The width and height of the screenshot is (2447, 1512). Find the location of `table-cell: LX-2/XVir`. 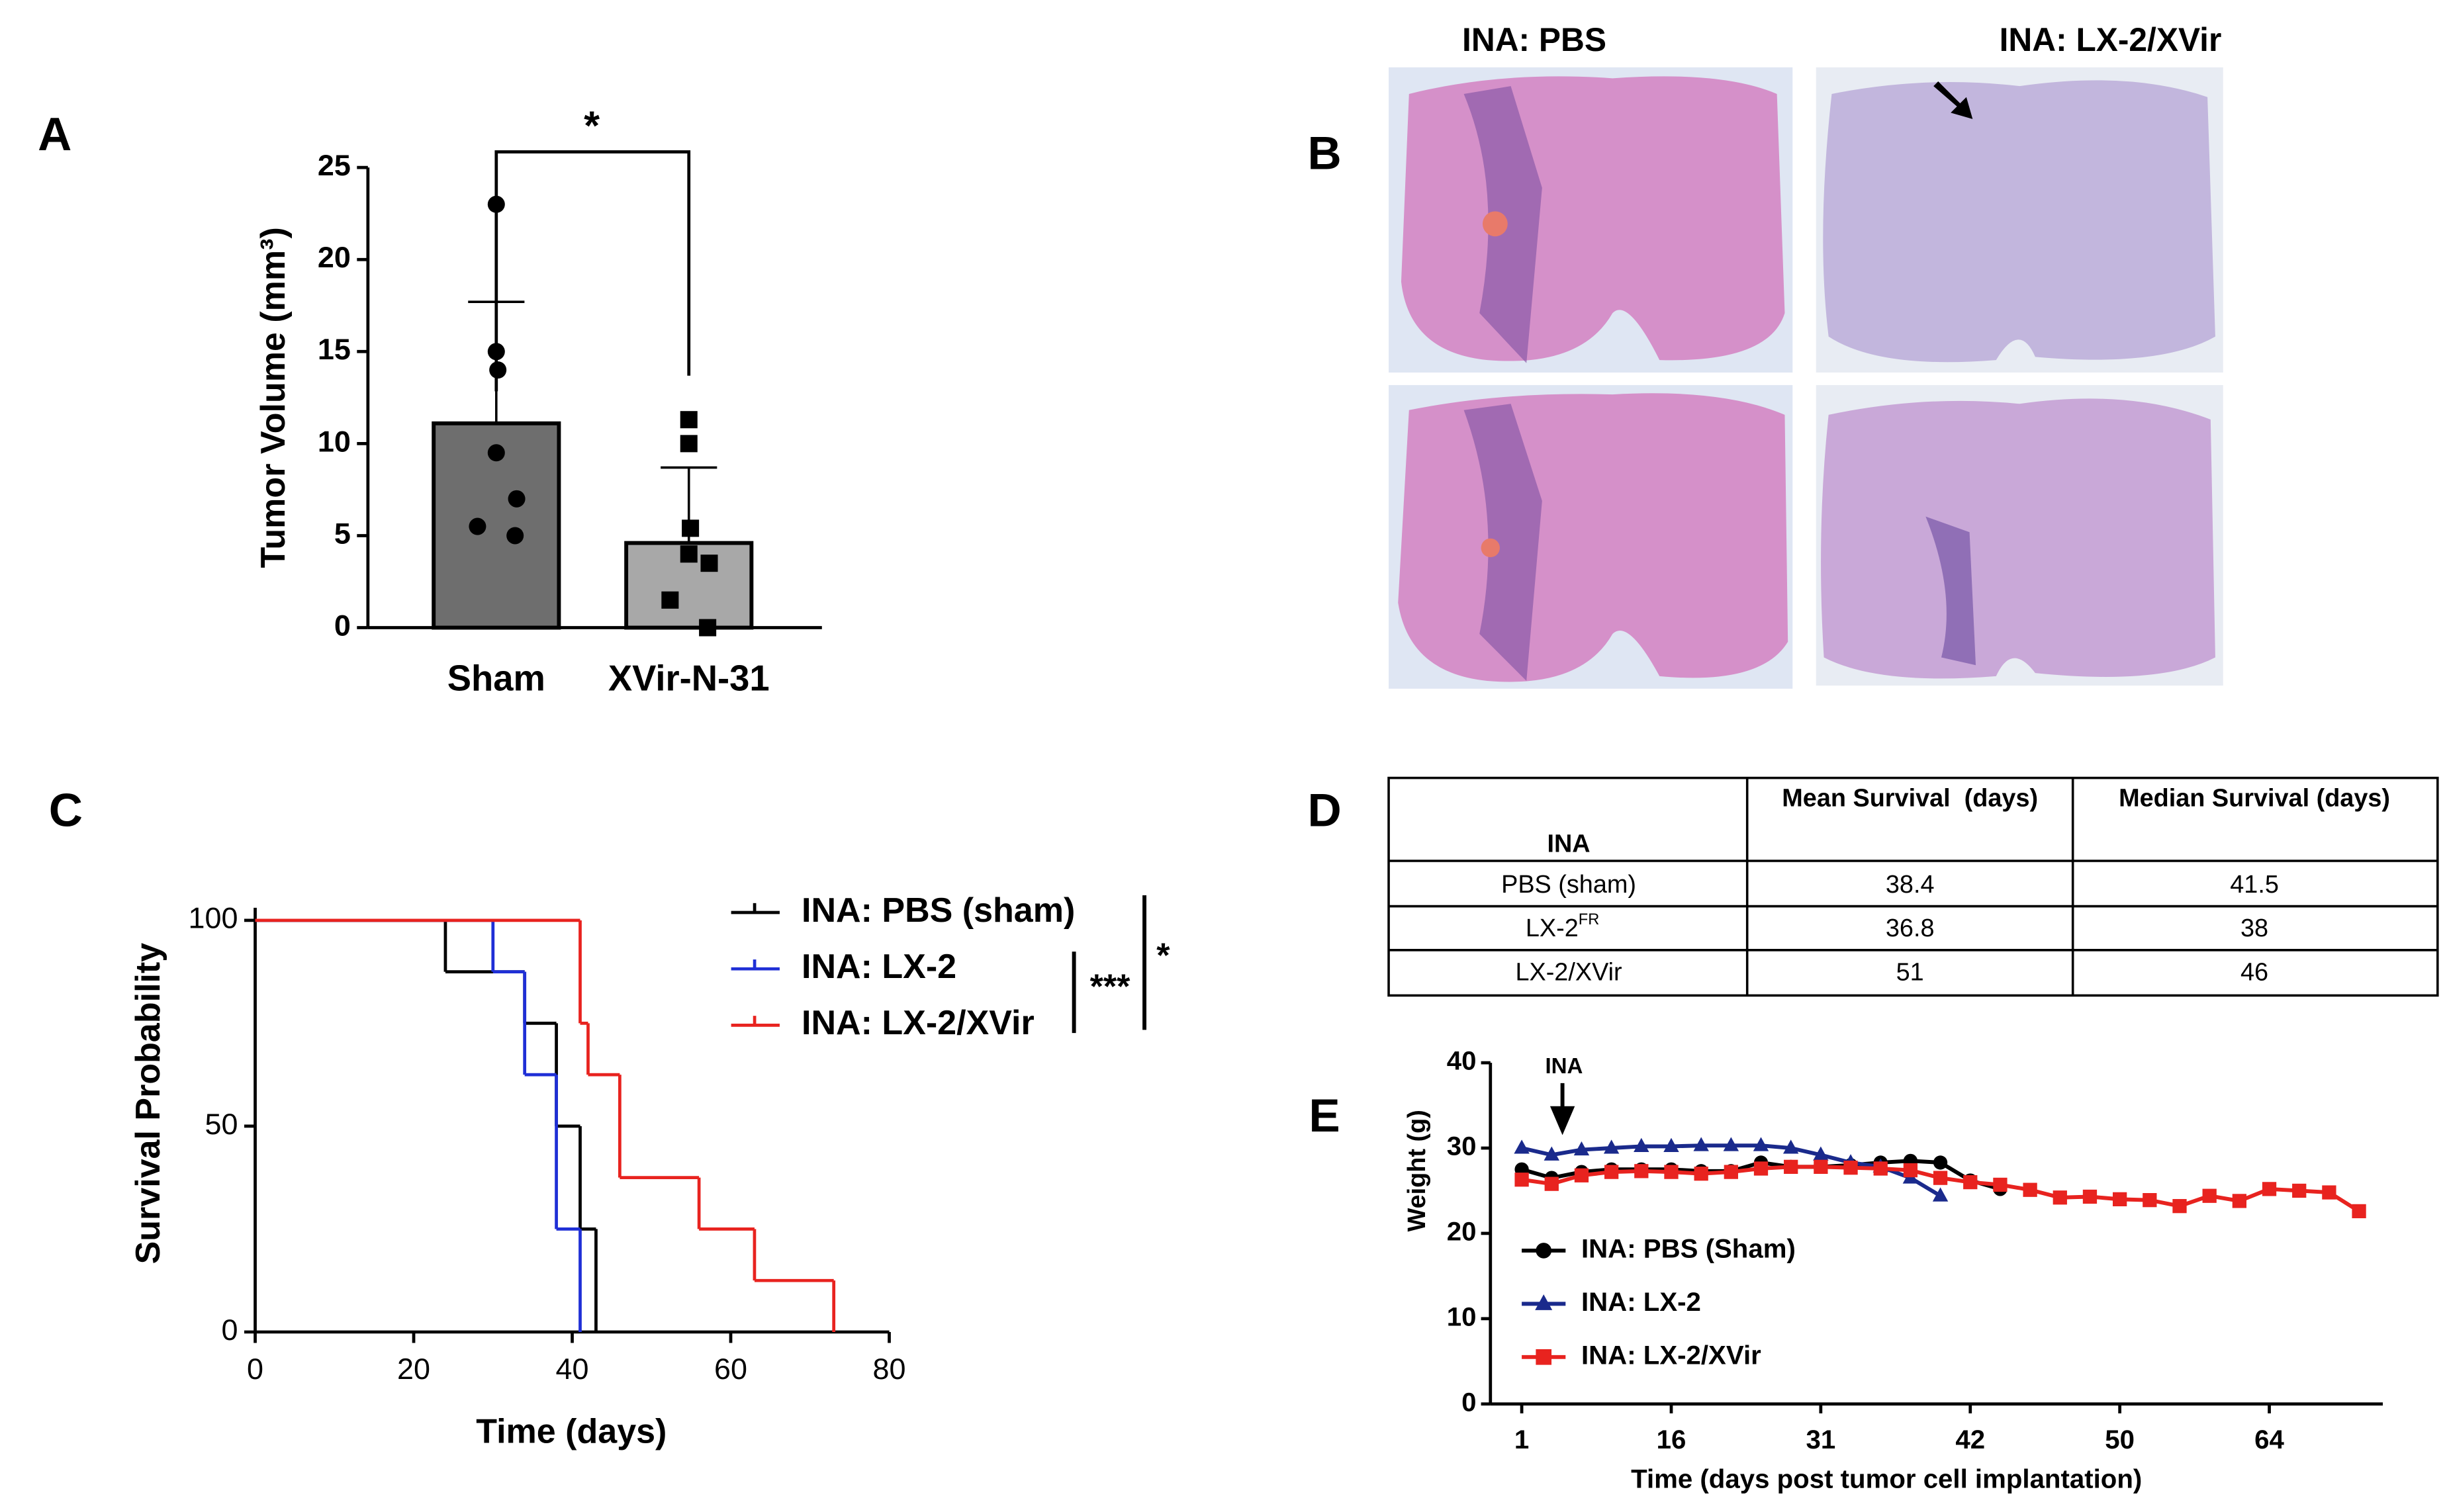

table-cell: LX-2/XVir is located at coordinates (1568, 972).